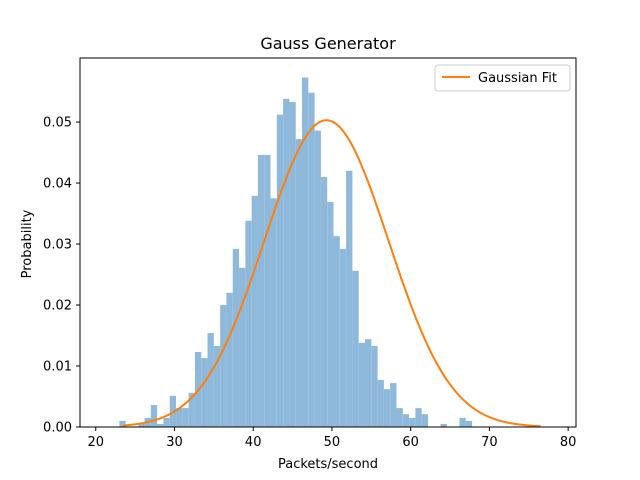 This screenshot has width=640, height=480. I want to click on legend-box, so click(502, 78).